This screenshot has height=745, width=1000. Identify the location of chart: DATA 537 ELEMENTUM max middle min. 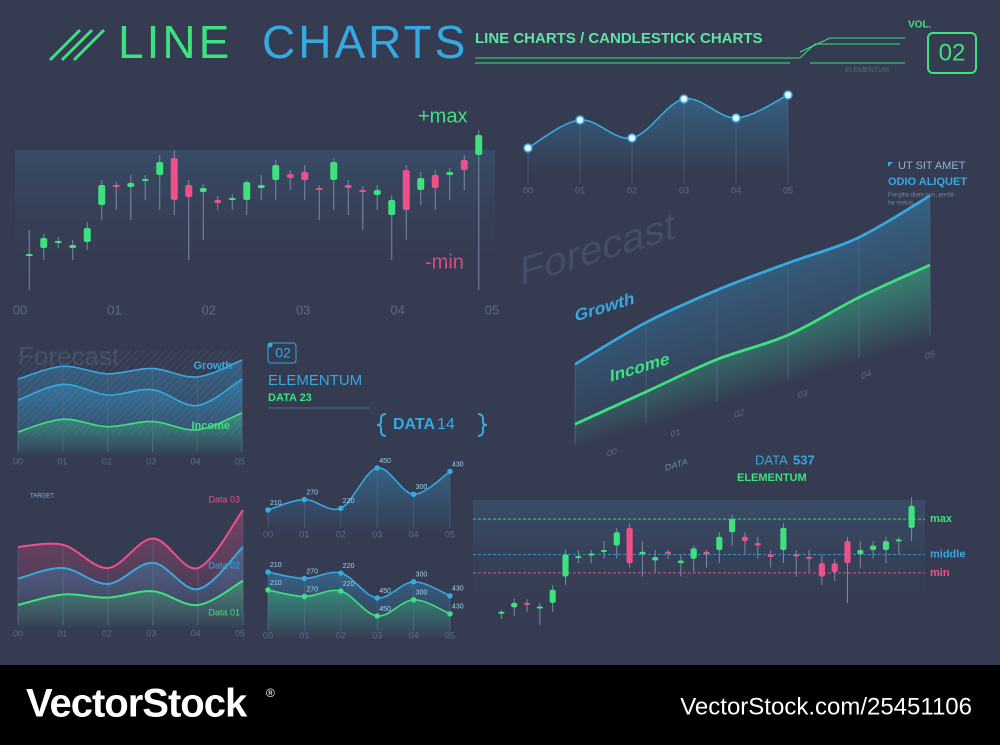
(719, 546).